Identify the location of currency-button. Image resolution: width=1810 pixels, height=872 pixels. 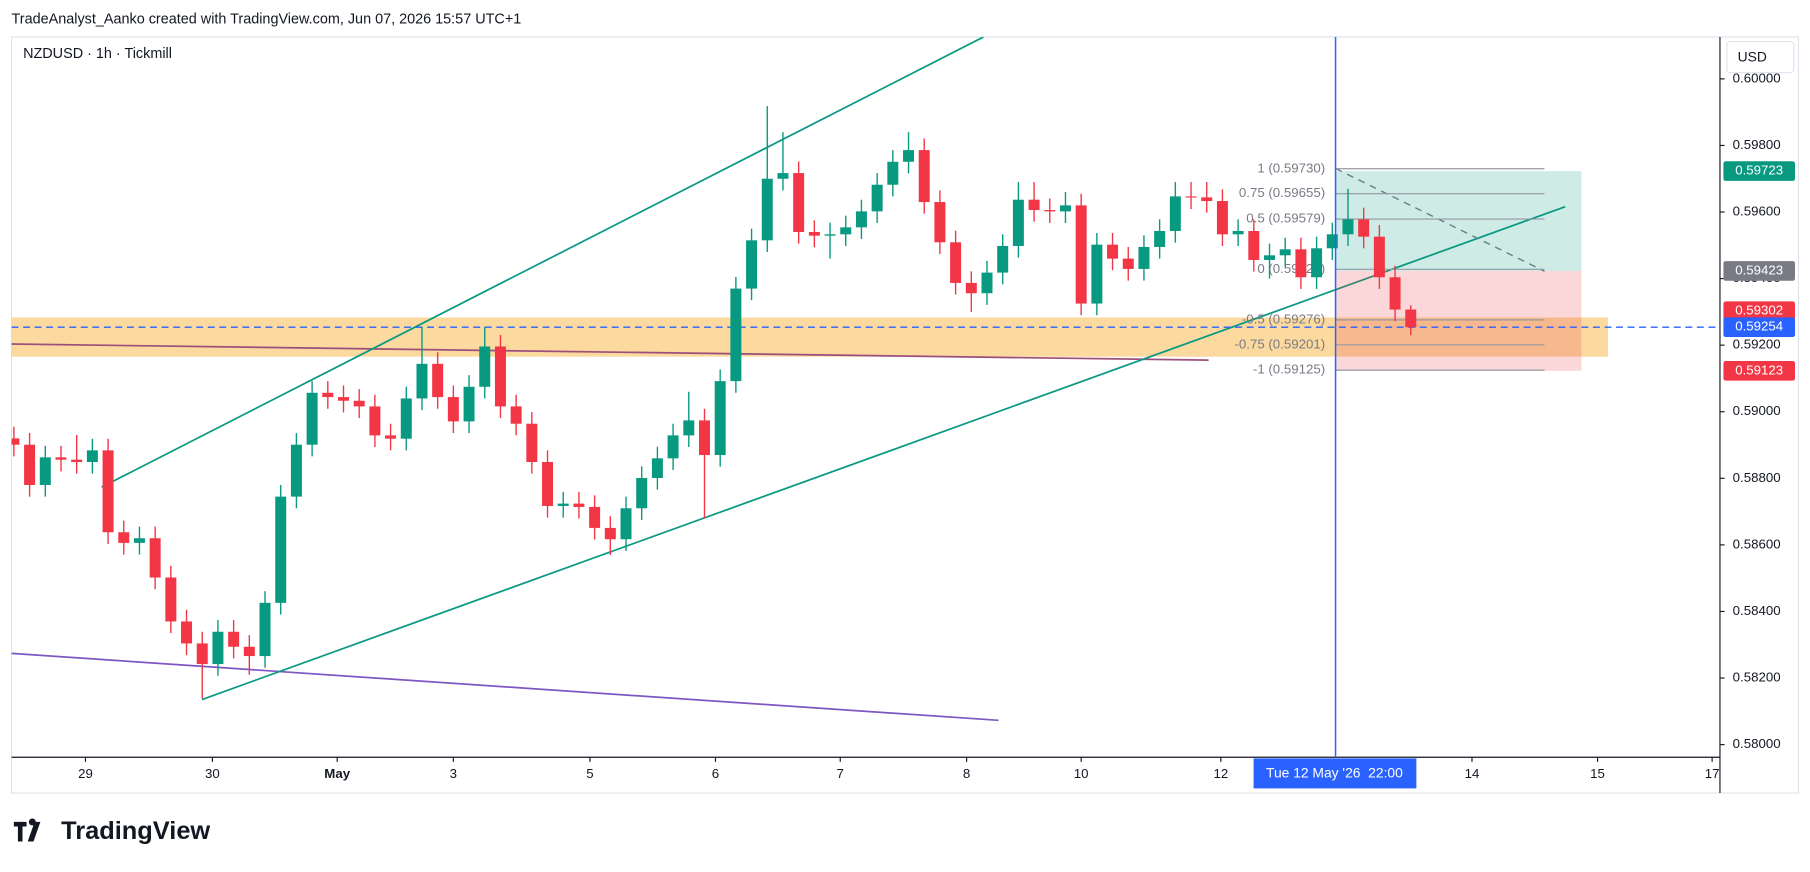
(1760, 57).